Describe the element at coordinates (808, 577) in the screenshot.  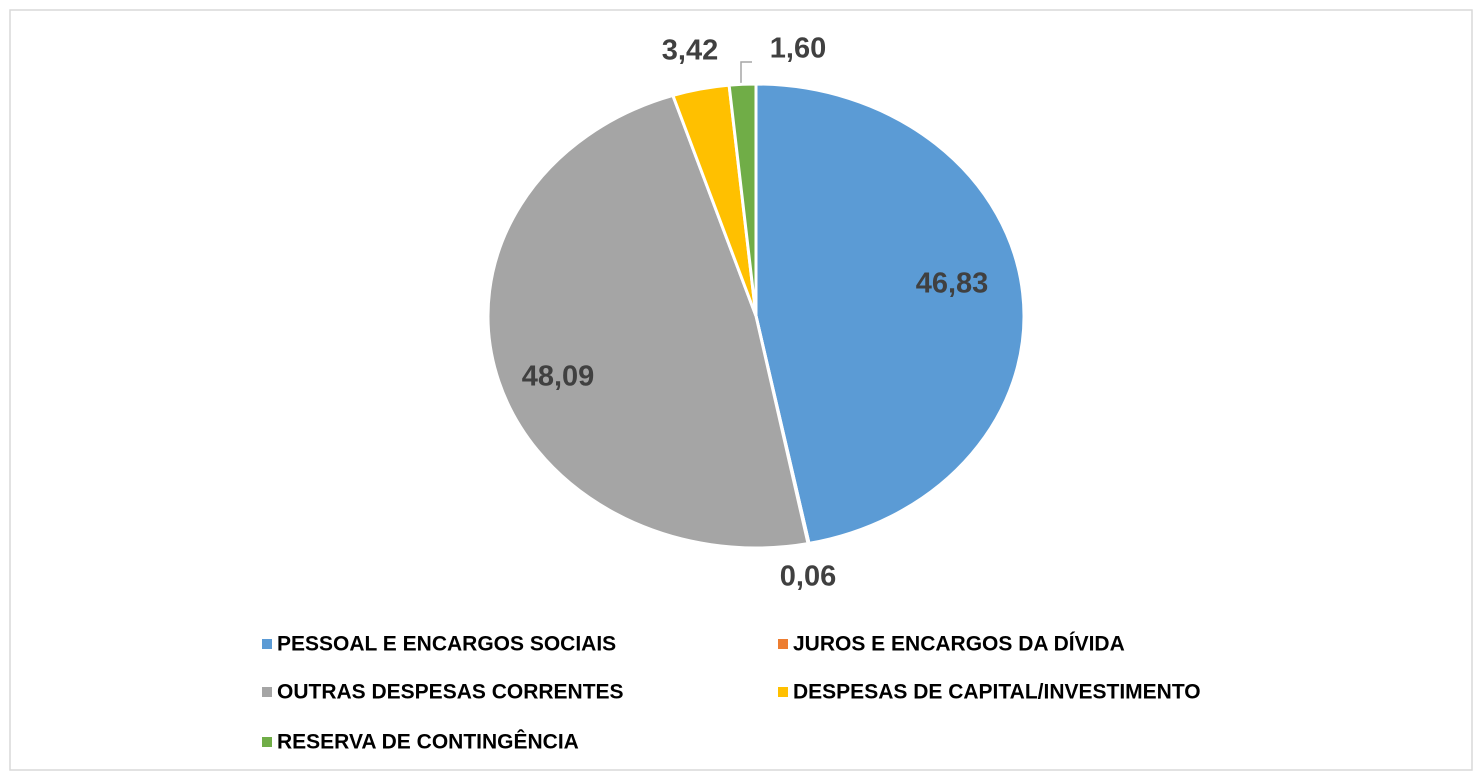
I see `data-label: 0,06` at that location.